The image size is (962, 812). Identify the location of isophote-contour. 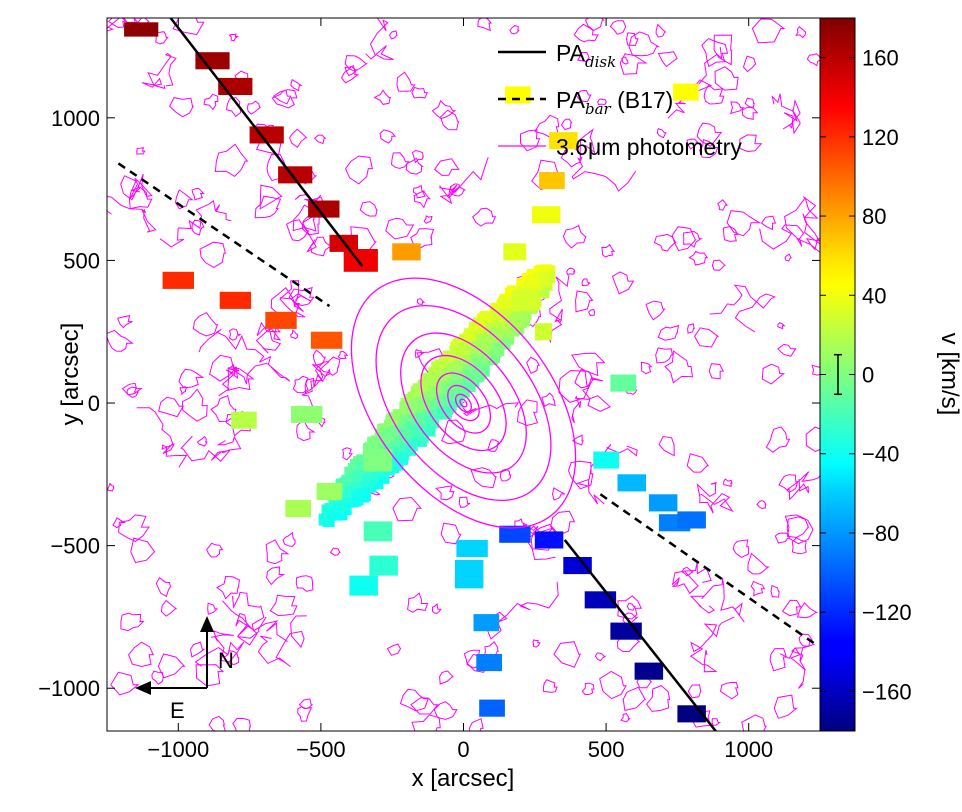
(463, 403).